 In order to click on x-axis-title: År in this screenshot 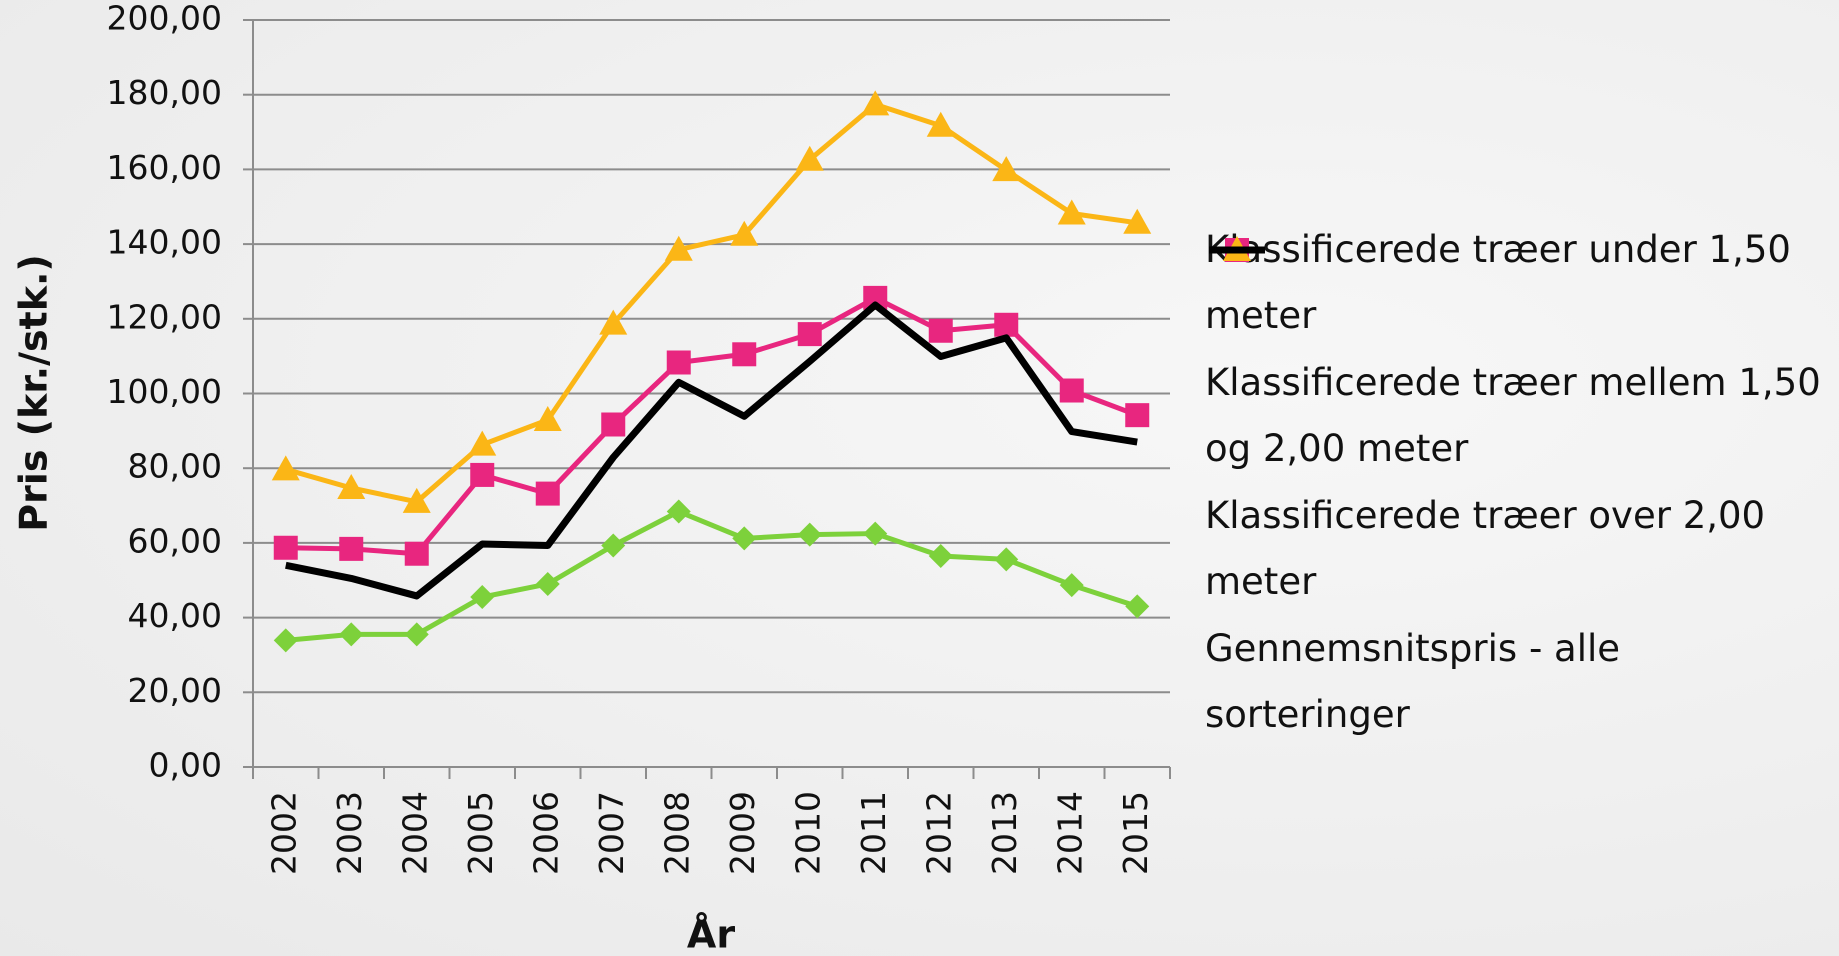, I will do `click(711, 934)`.